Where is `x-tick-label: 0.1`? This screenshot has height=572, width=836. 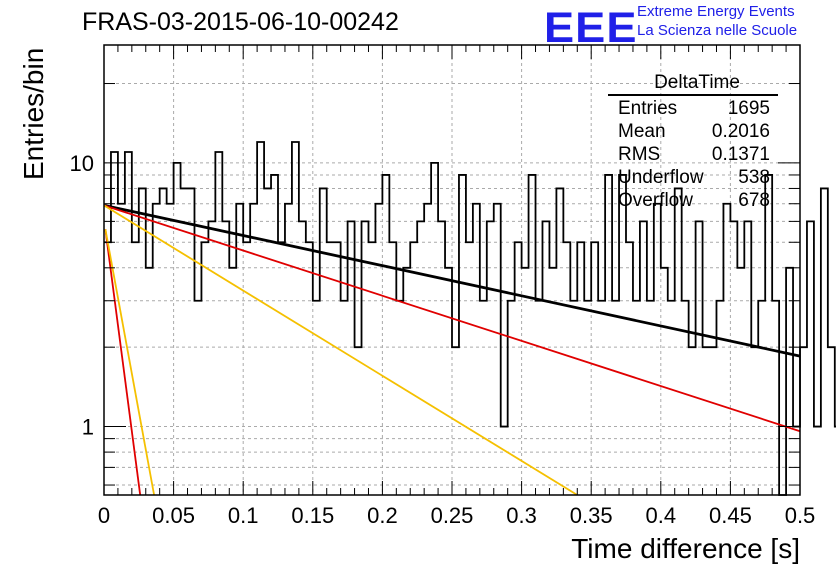 x-tick-label: 0.1 is located at coordinates (243, 515).